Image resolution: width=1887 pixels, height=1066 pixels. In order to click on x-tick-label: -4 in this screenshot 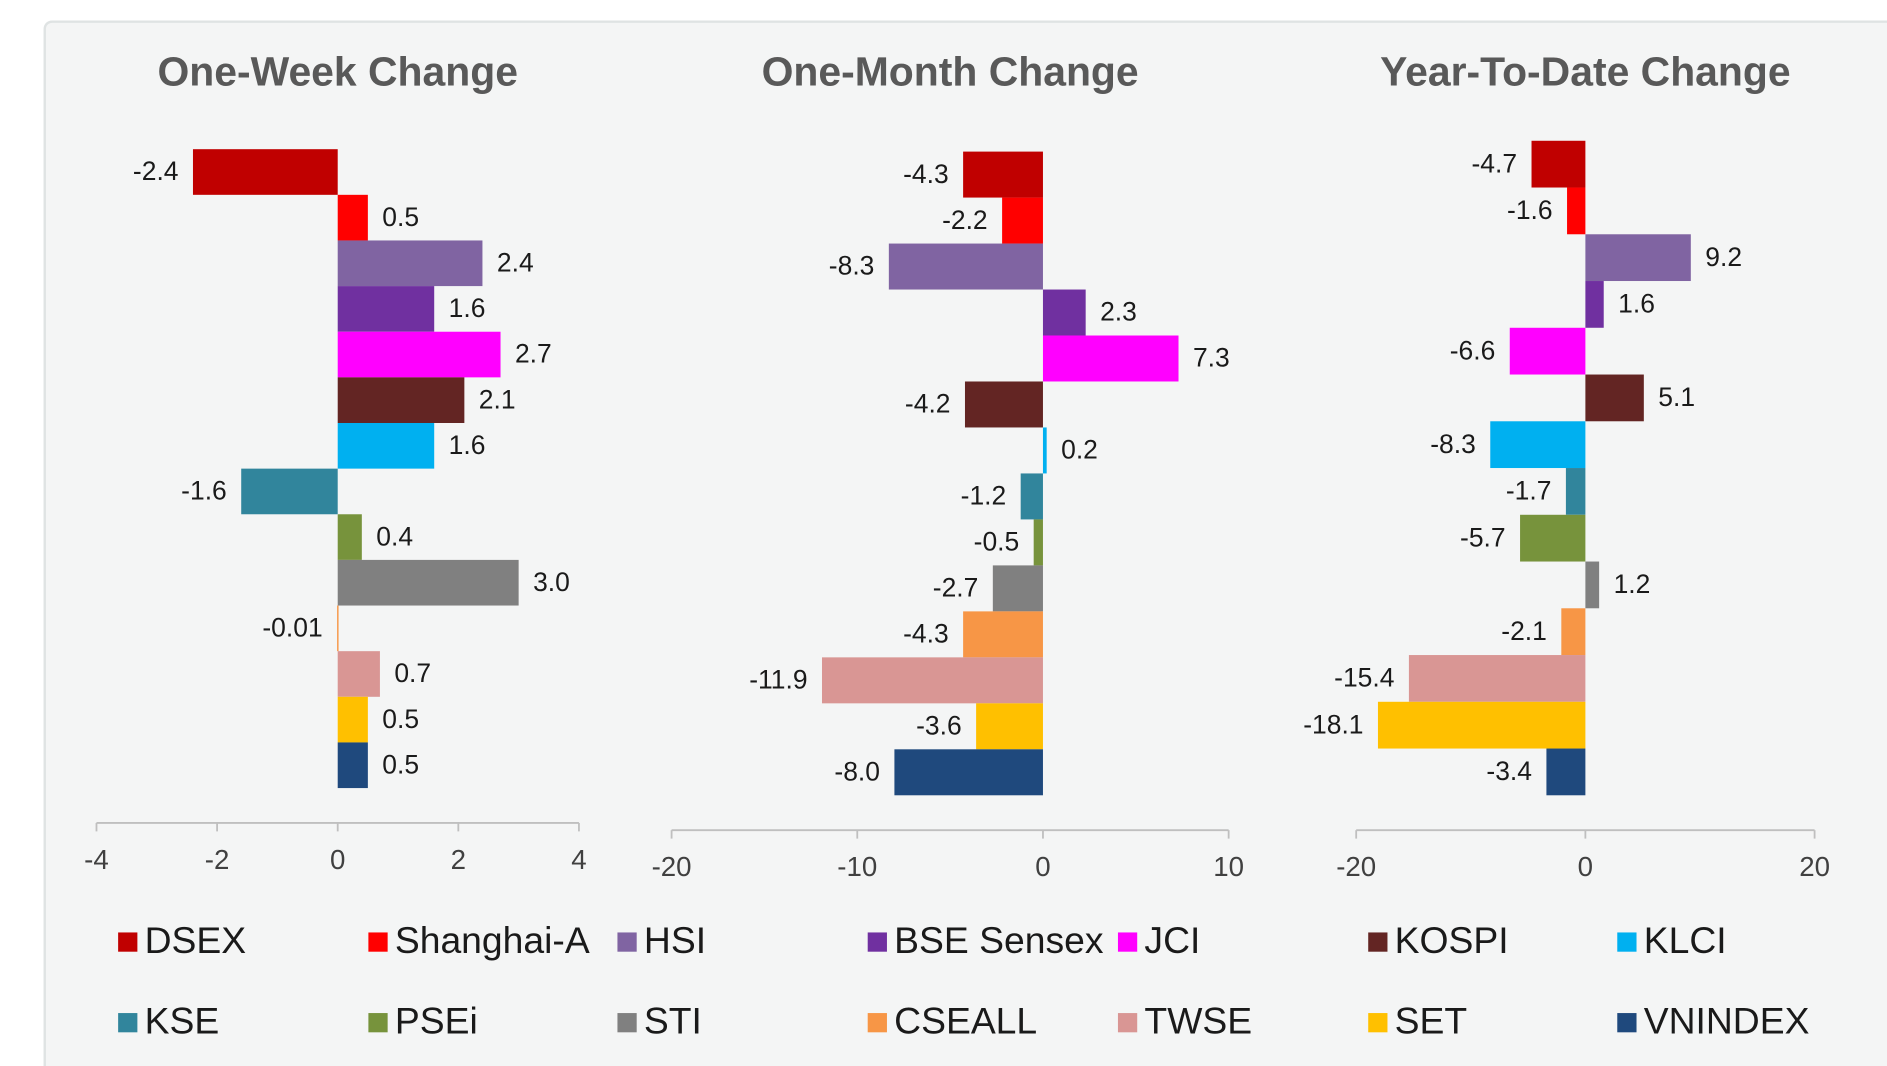, I will do `click(96, 859)`.